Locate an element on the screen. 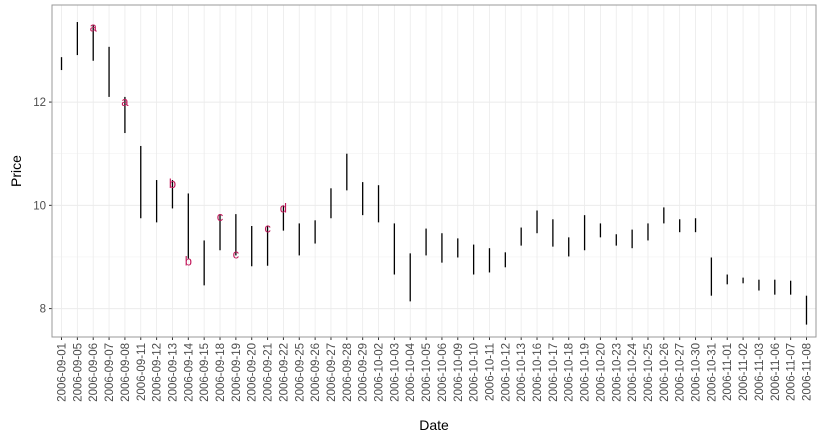 This screenshot has width=822, height=442. x-tick-label: 2006-09-08 is located at coordinates (126, 372).